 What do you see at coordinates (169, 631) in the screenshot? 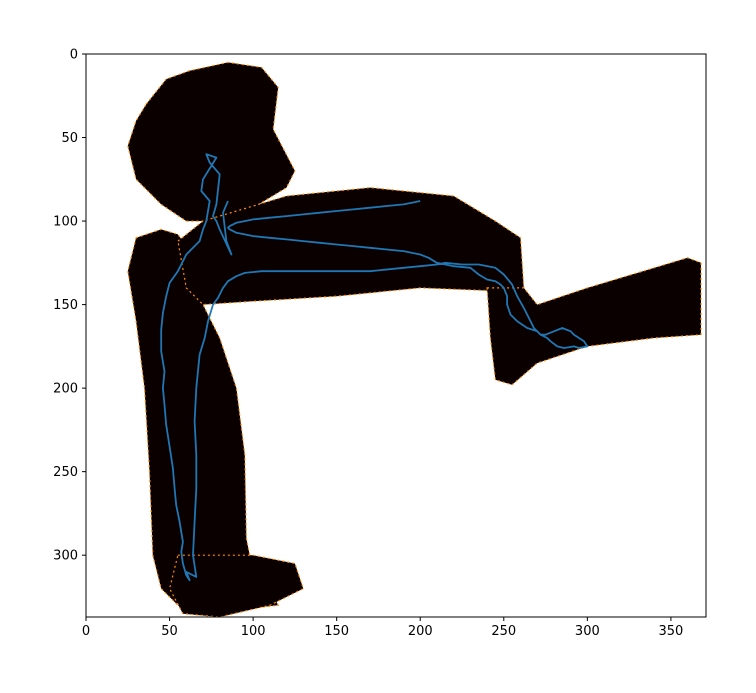
I see `x-tick-label: 50` at bounding box center [169, 631].